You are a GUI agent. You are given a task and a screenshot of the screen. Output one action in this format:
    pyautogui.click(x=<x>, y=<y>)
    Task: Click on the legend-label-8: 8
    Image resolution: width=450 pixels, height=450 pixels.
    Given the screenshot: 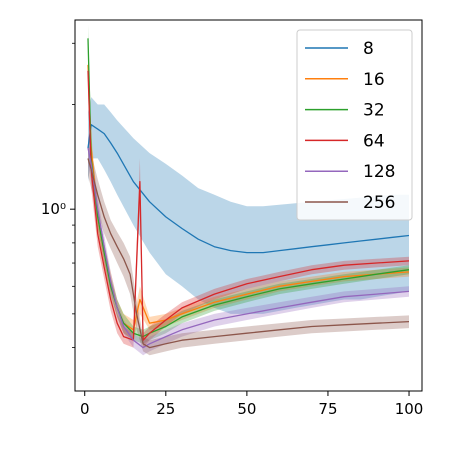 What is the action you would take?
    pyautogui.click(x=368, y=49)
    